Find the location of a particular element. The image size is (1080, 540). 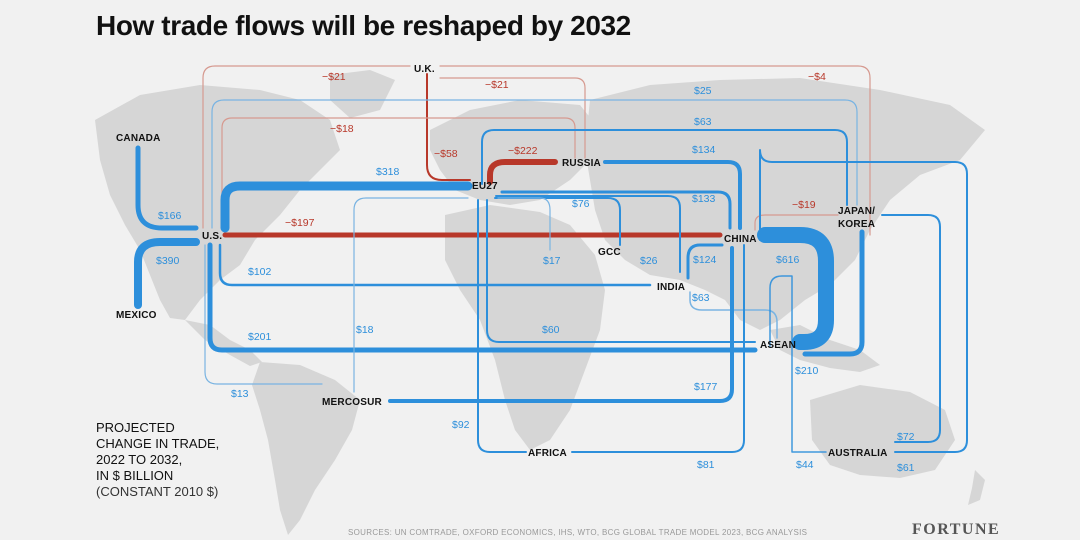

flow-china-asean is located at coordinates (795, 288).